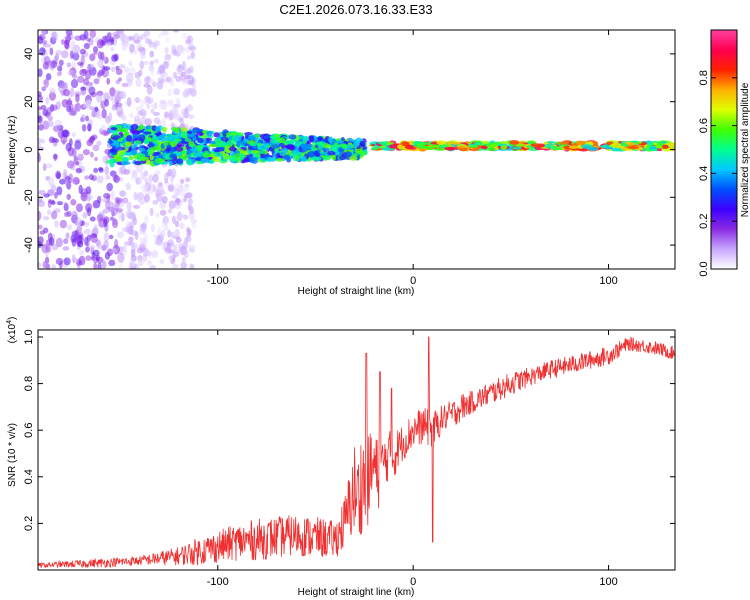 The width and height of the screenshot is (750, 600). What do you see at coordinates (356, 592) in the screenshot?
I see `snr-x-label: Height of straight line (km)` at bounding box center [356, 592].